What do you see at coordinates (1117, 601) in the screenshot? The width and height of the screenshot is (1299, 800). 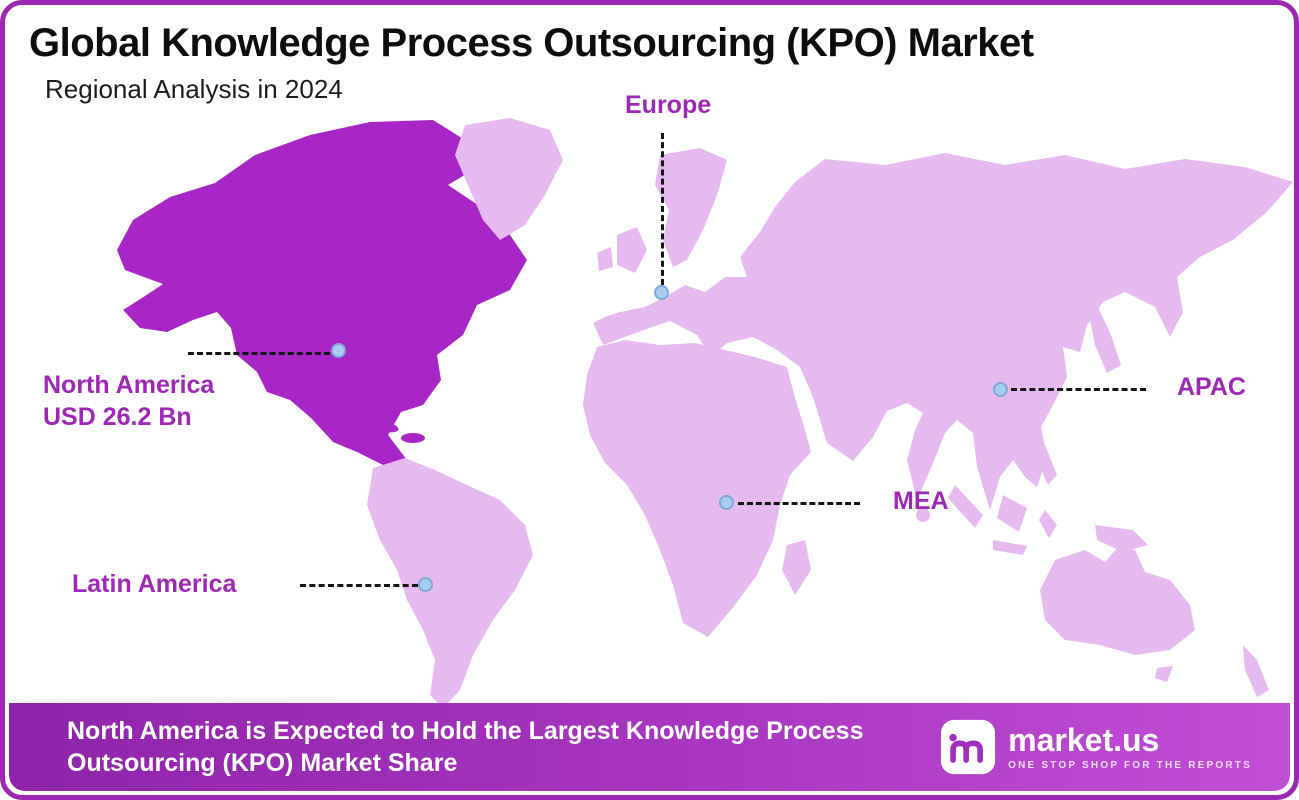 I see `continent-australia` at bounding box center [1117, 601].